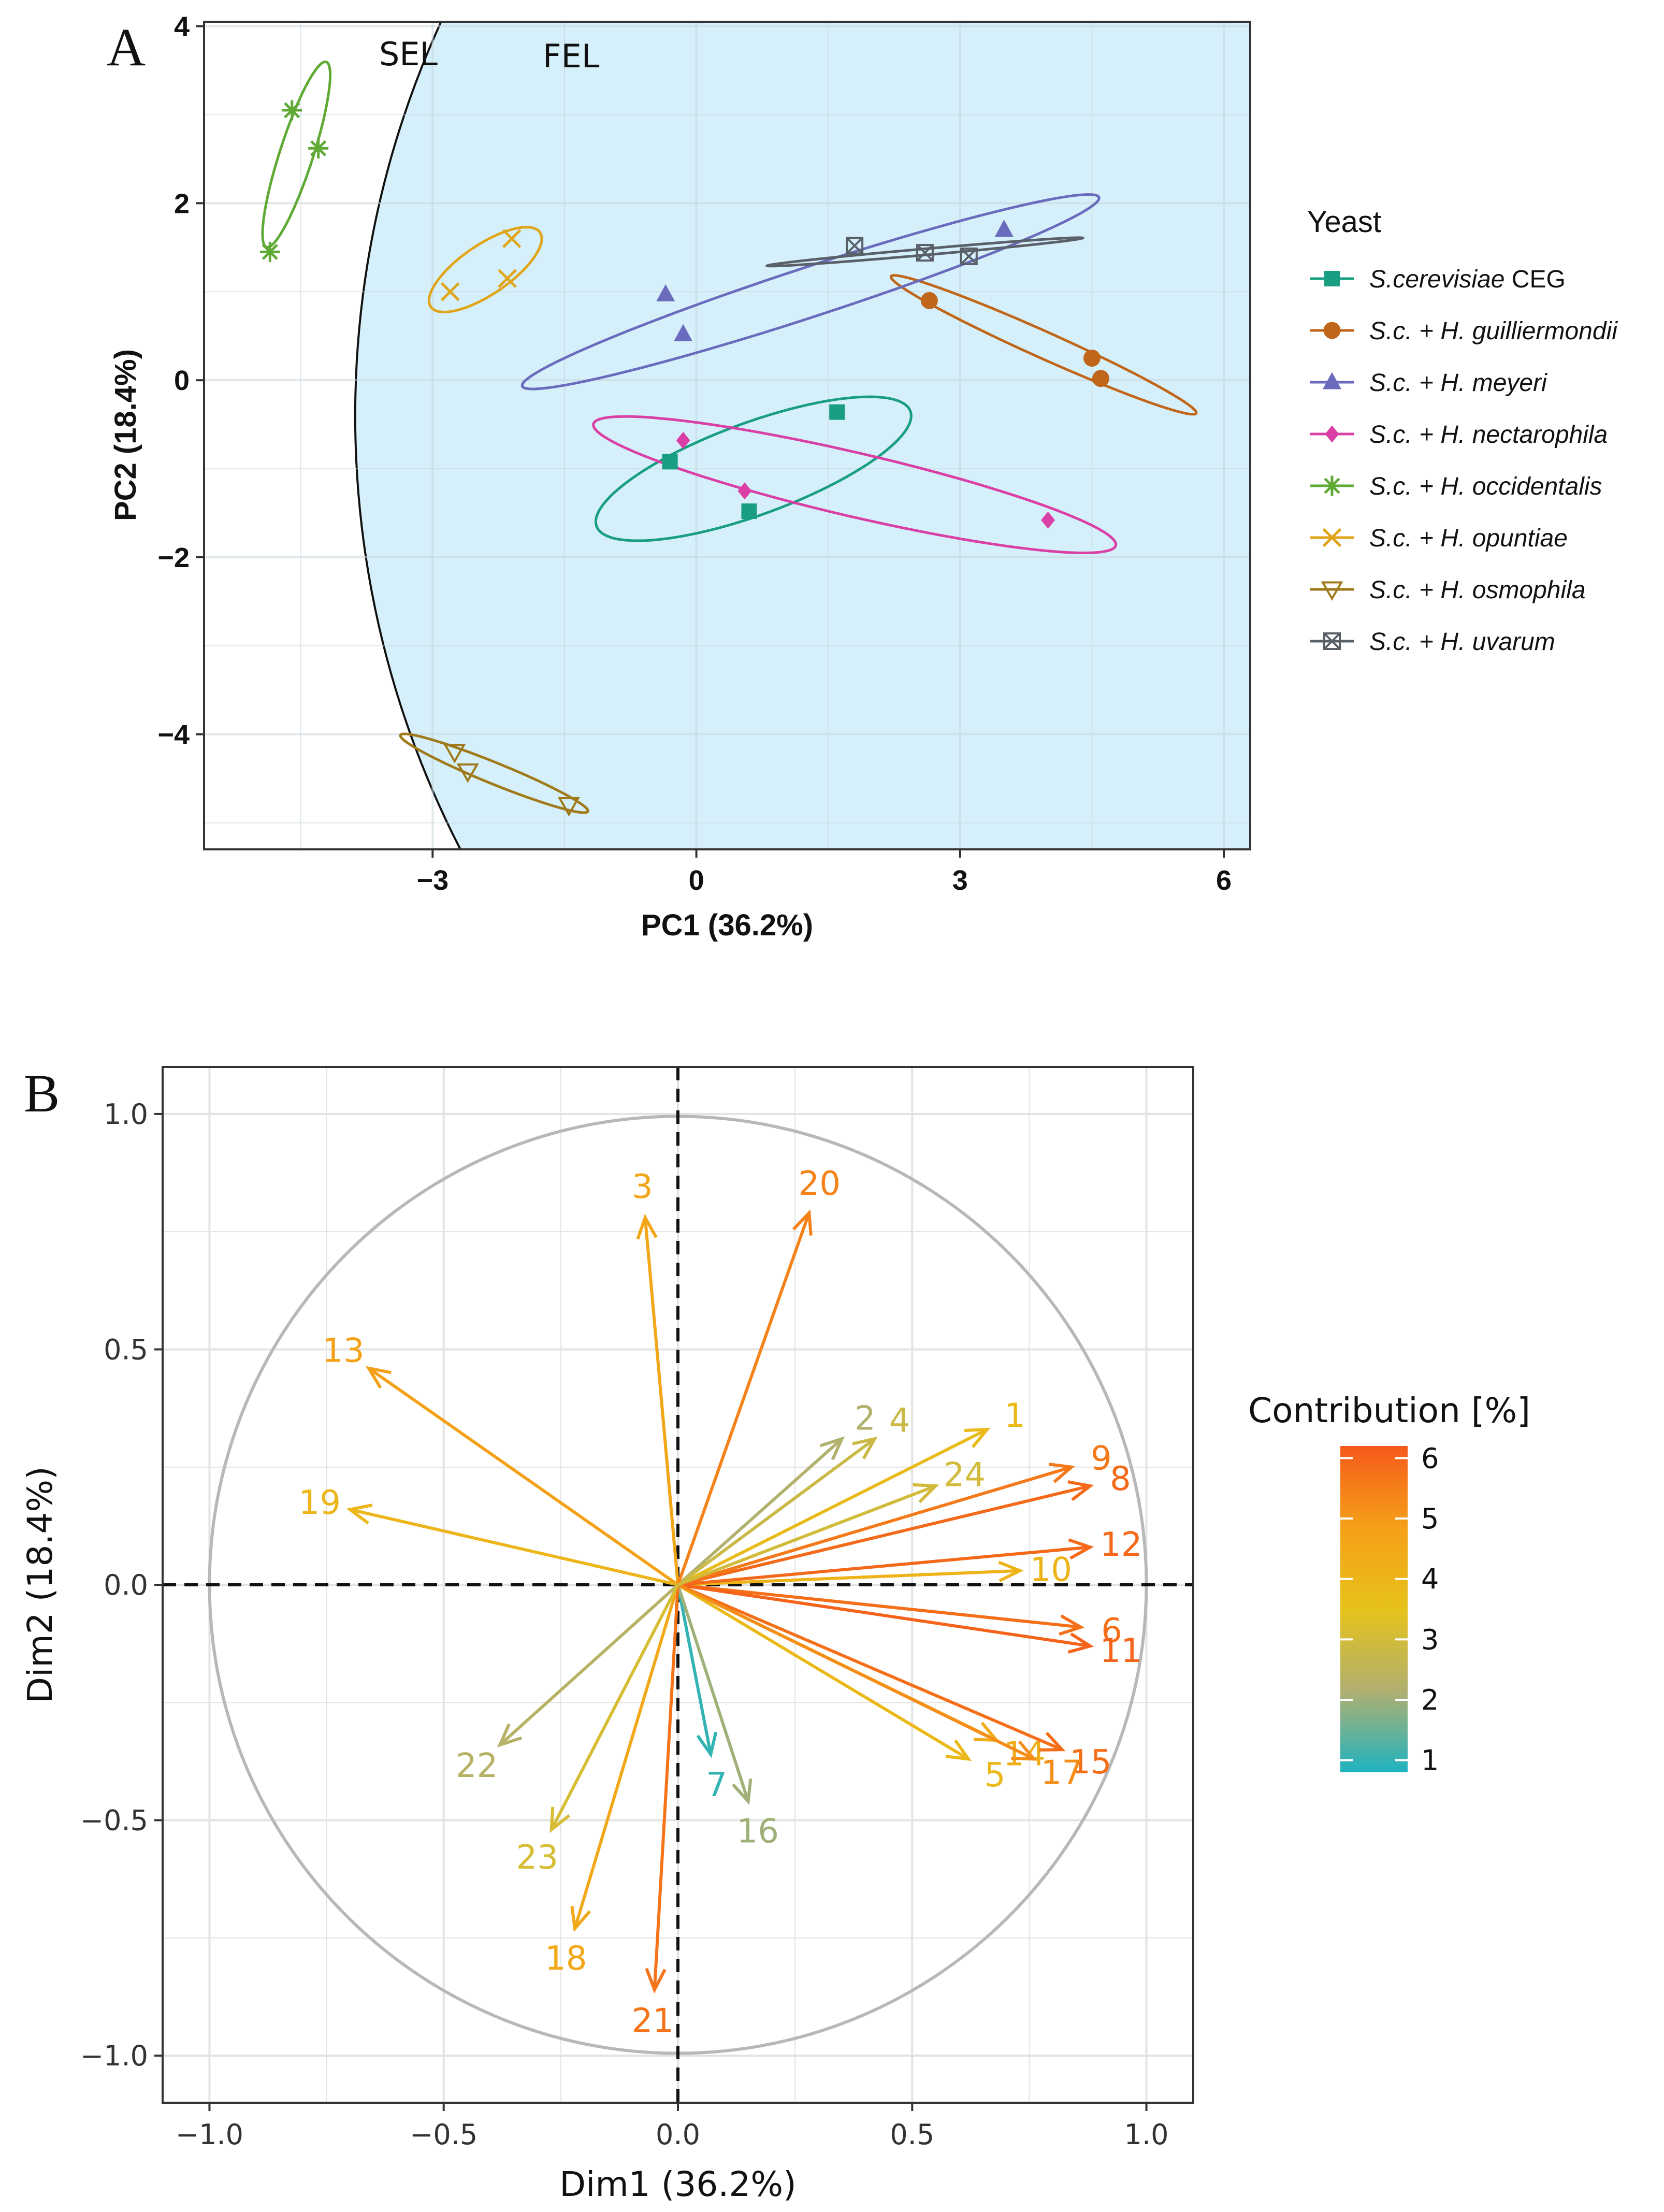  What do you see at coordinates (500, 1459) in the screenshot?
I see `arrow-var-13: 13` at bounding box center [500, 1459].